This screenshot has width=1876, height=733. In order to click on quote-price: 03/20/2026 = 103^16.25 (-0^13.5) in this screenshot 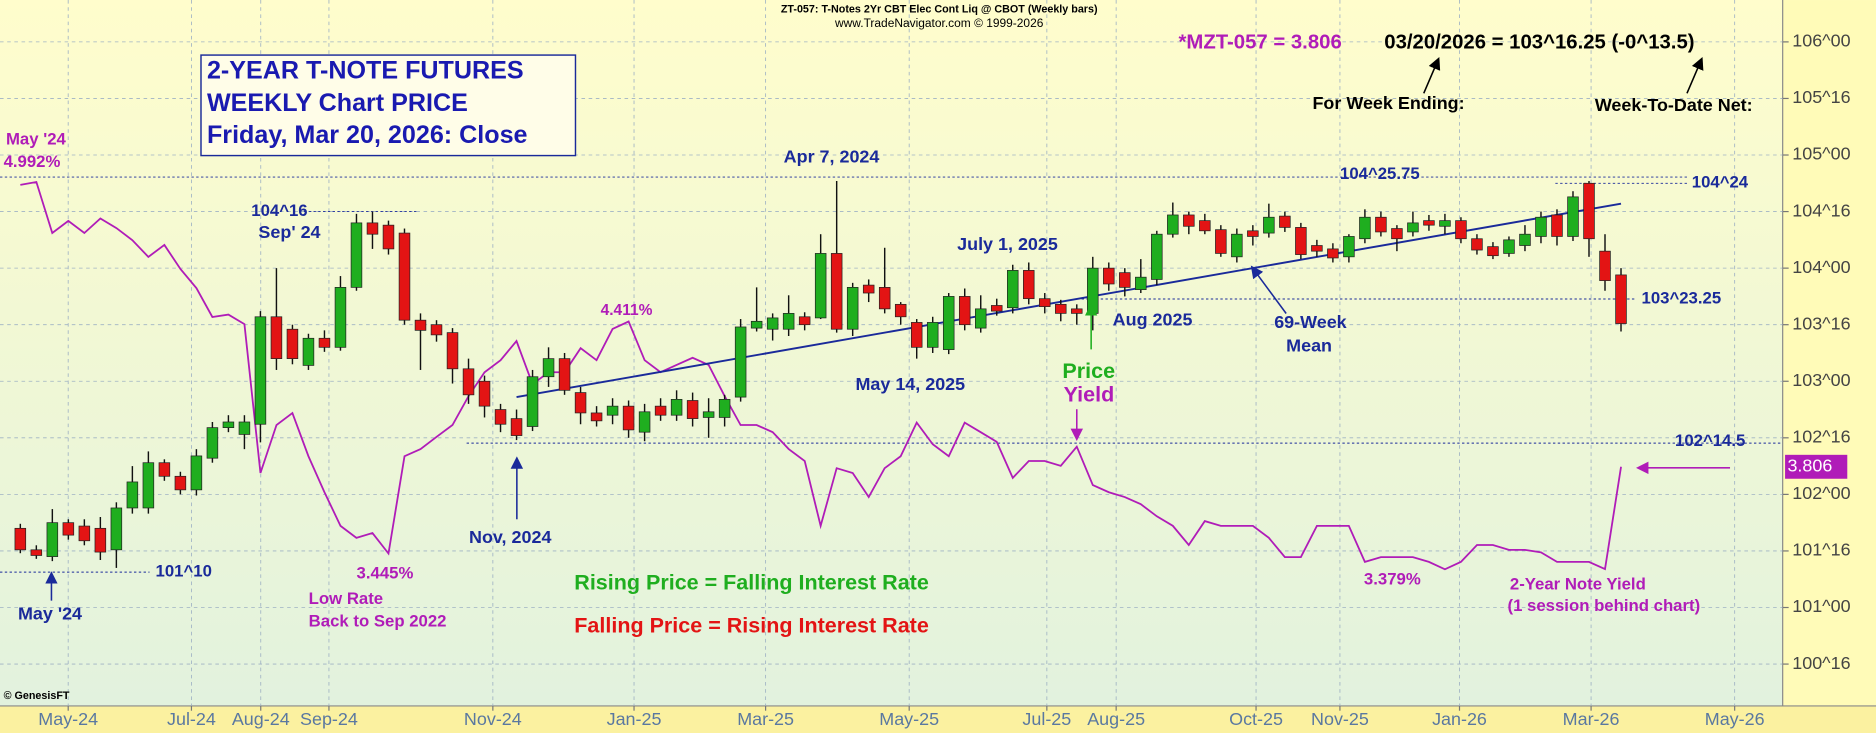, I will do `click(1539, 42)`.